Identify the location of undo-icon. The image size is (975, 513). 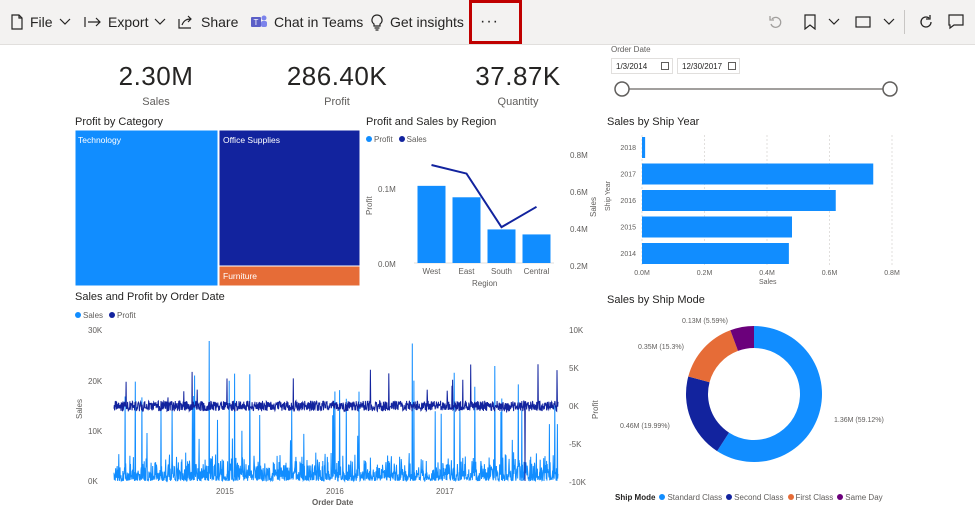
(775, 22).